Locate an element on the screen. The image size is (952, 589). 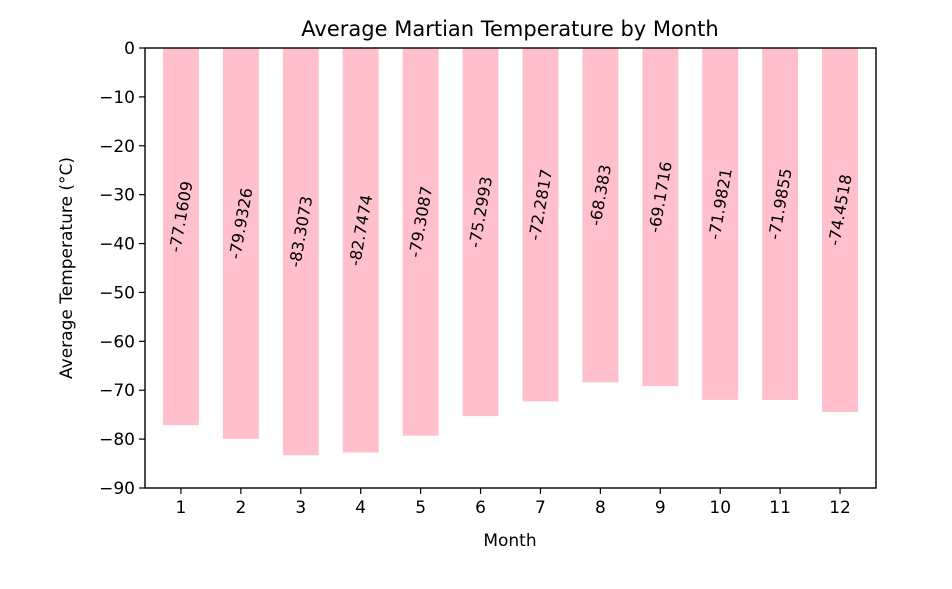
y-tick-label: −40 is located at coordinates (117, 245).